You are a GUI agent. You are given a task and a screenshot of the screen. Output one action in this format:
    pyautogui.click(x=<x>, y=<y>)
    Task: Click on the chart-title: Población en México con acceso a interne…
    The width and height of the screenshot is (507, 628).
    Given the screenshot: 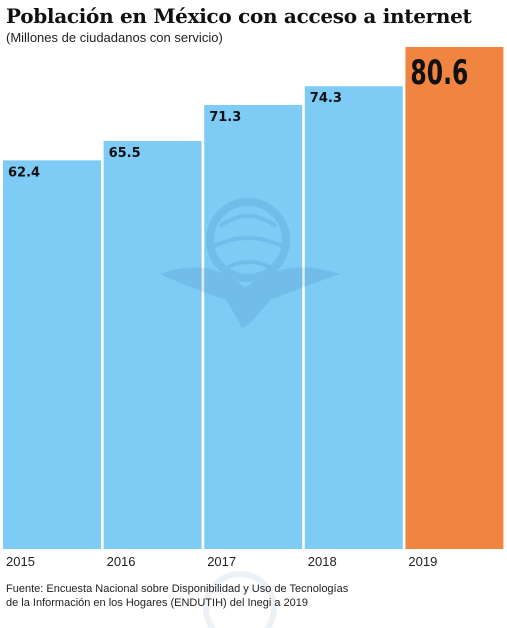 What is the action you would take?
    pyautogui.click(x=239, y=16)
    